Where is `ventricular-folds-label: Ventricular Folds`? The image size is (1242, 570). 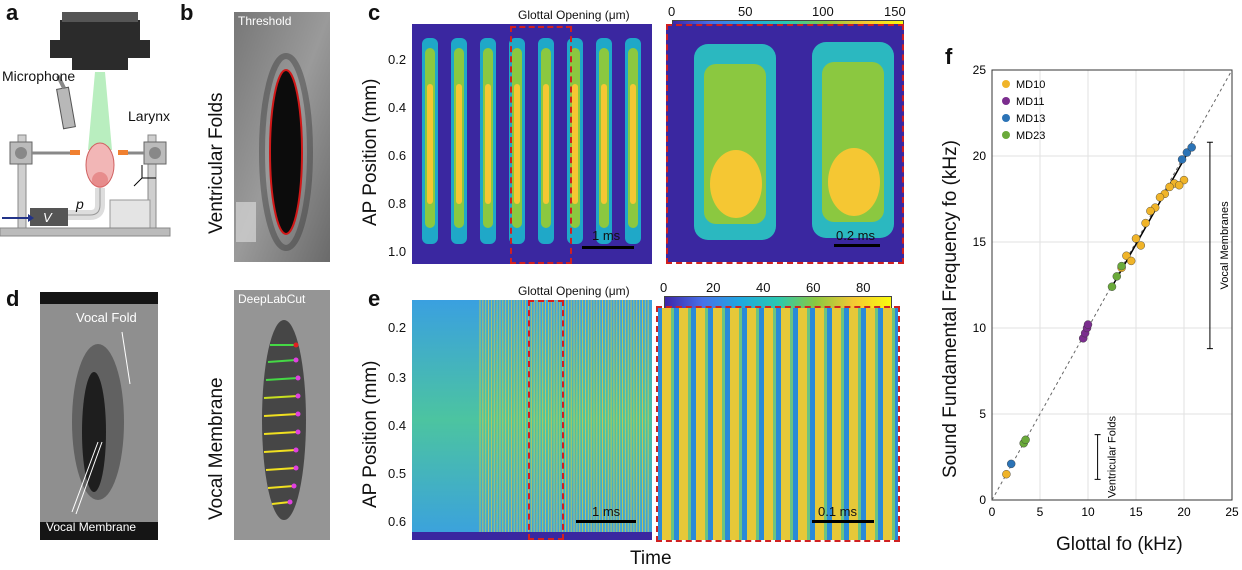
ventricular-folds-label: Ventricular Folds is located at coordinates (216, 163).